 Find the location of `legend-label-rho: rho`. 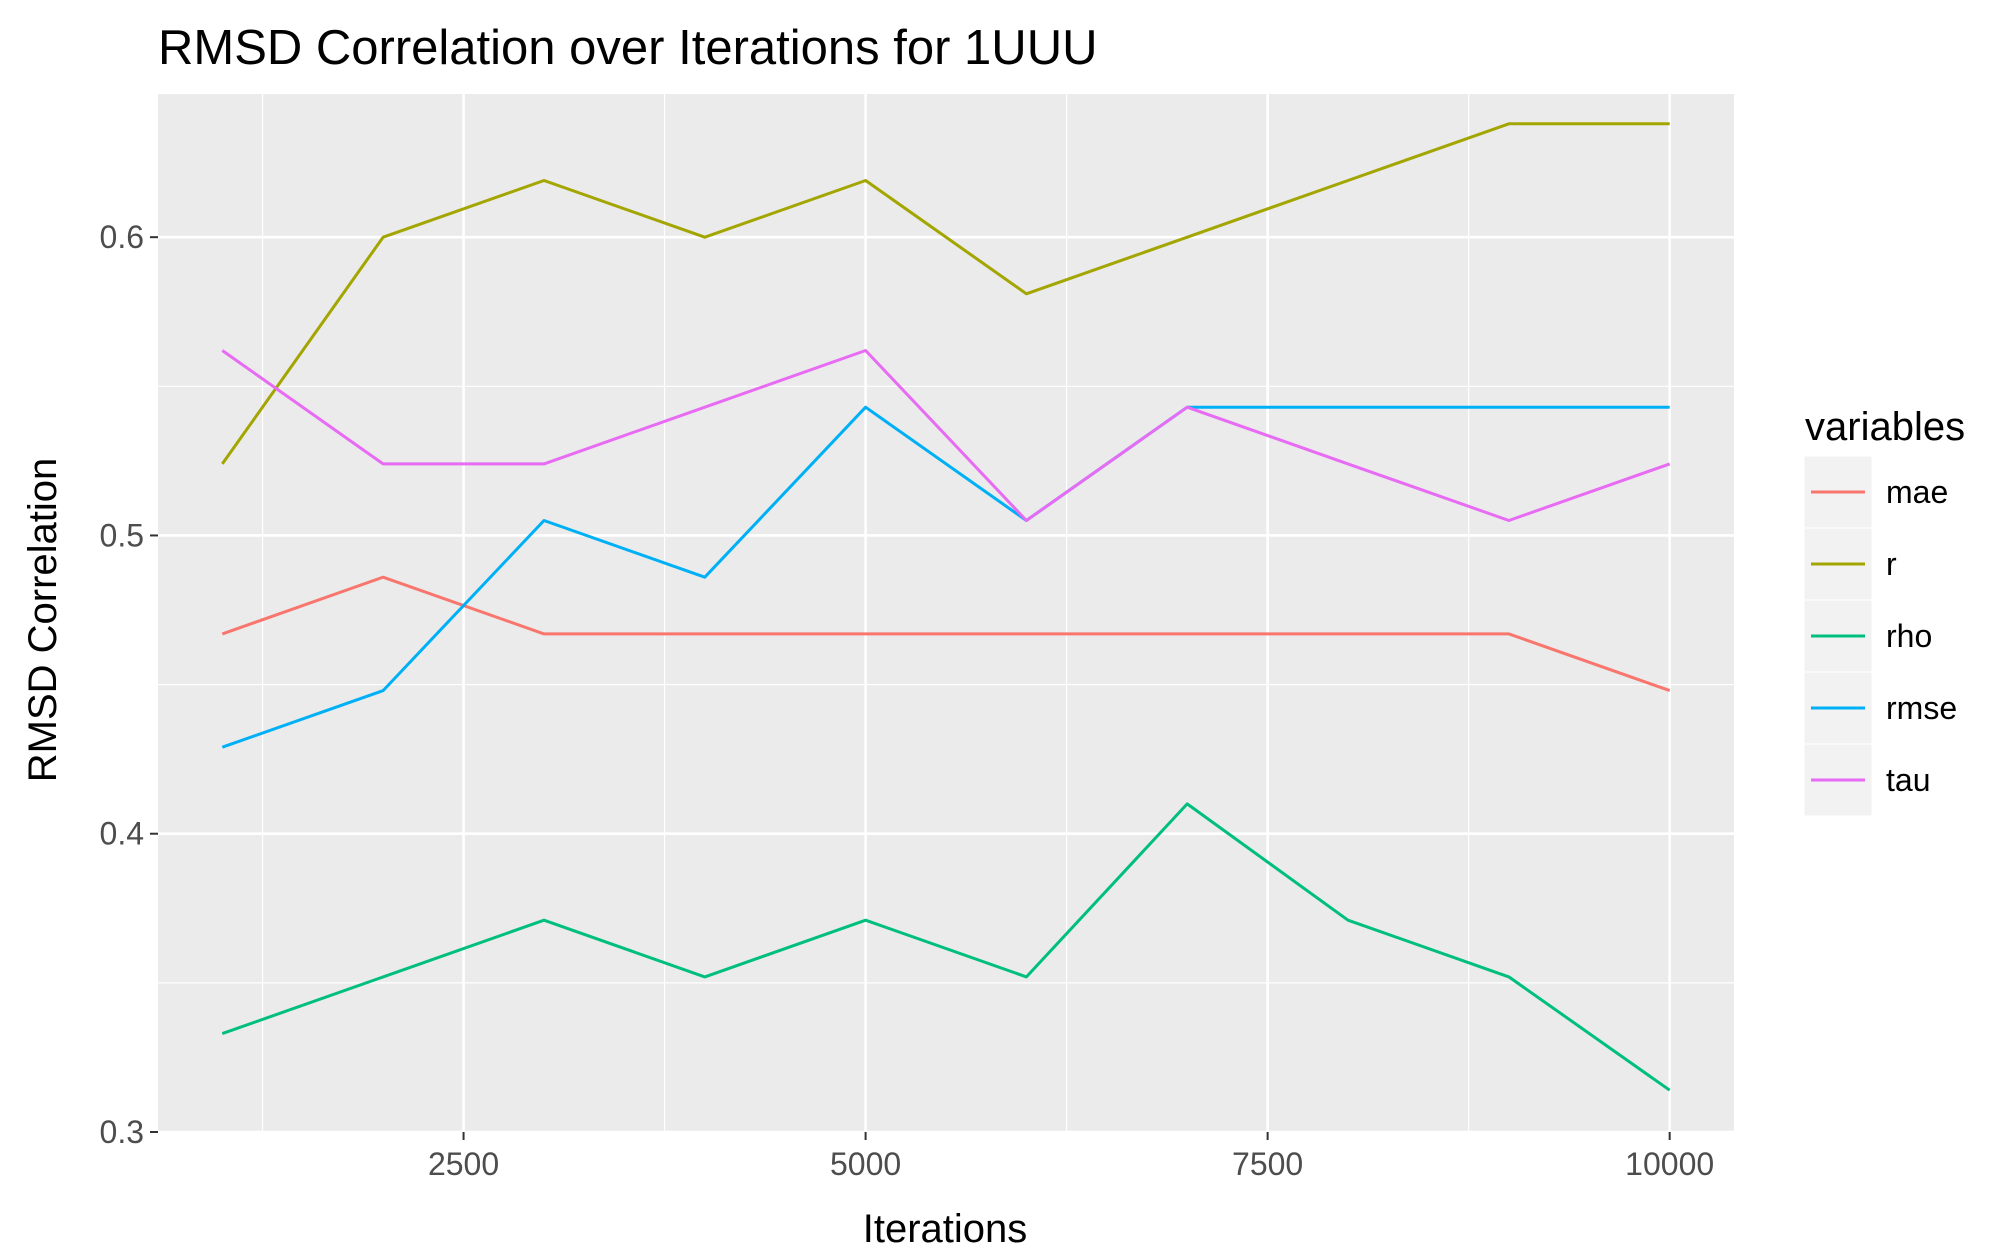

legend-label-rho: rho is located at coordinates (1909, 636).